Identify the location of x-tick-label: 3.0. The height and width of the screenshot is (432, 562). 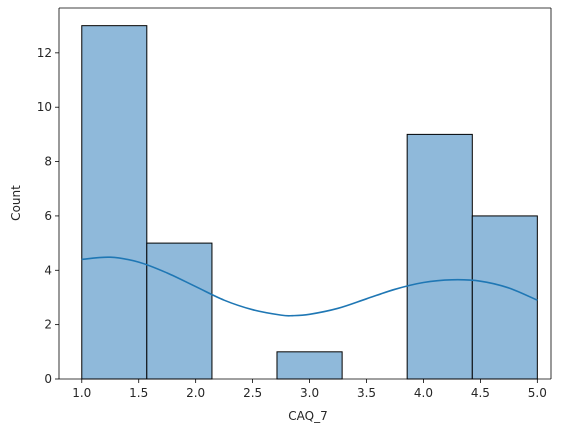
(309, 393).